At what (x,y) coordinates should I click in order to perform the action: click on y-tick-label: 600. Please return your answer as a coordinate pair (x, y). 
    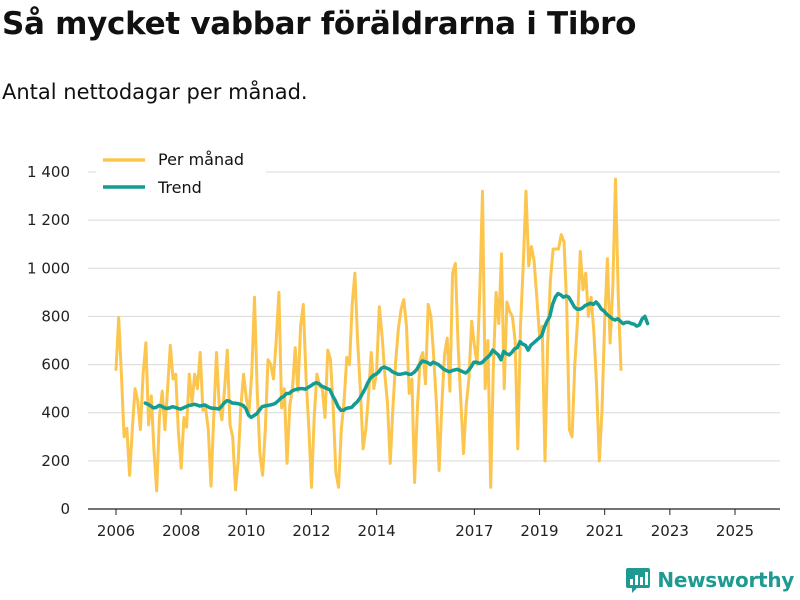
    Looking at the image, I should click on (55, 365).